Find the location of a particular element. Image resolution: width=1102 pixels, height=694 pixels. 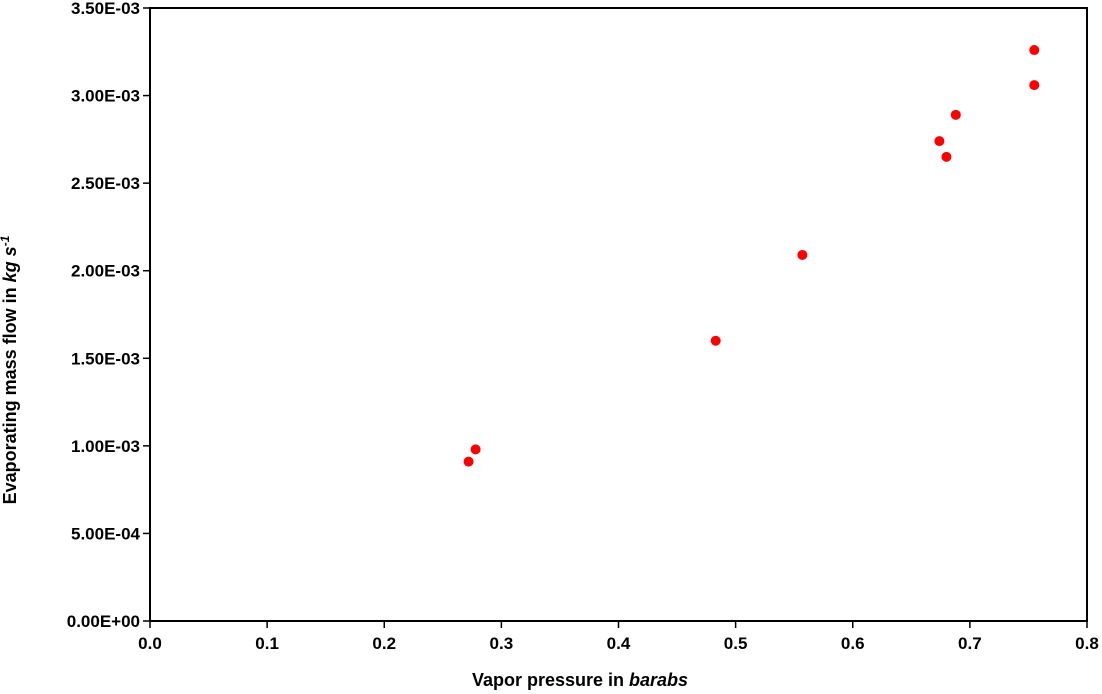

y-tick-label: 3.00E-03 is located at coordinates (105, 96).